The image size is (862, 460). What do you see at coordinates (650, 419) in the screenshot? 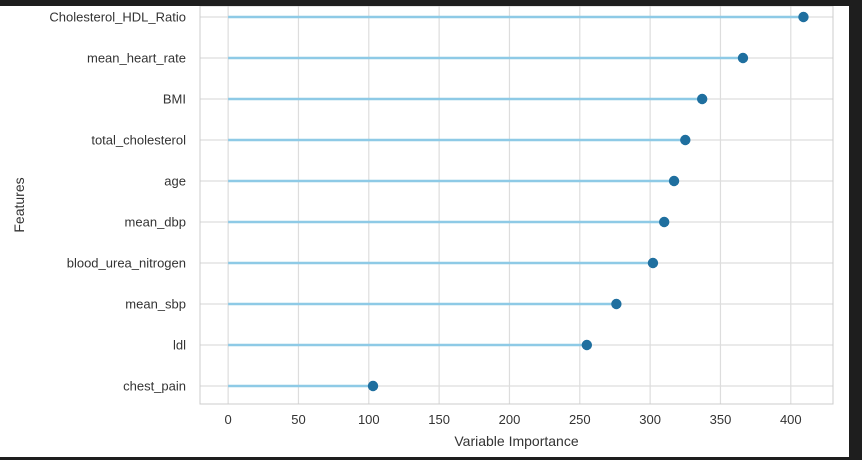
I see `x-tick-label: 300` at bounding box center [650, 419].